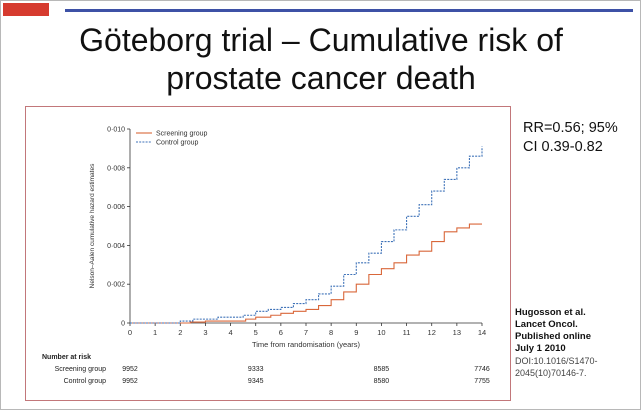  Describe the element at coordinates (205, 332) in the screenshot. I see `x-tick-label: 3` at that location.